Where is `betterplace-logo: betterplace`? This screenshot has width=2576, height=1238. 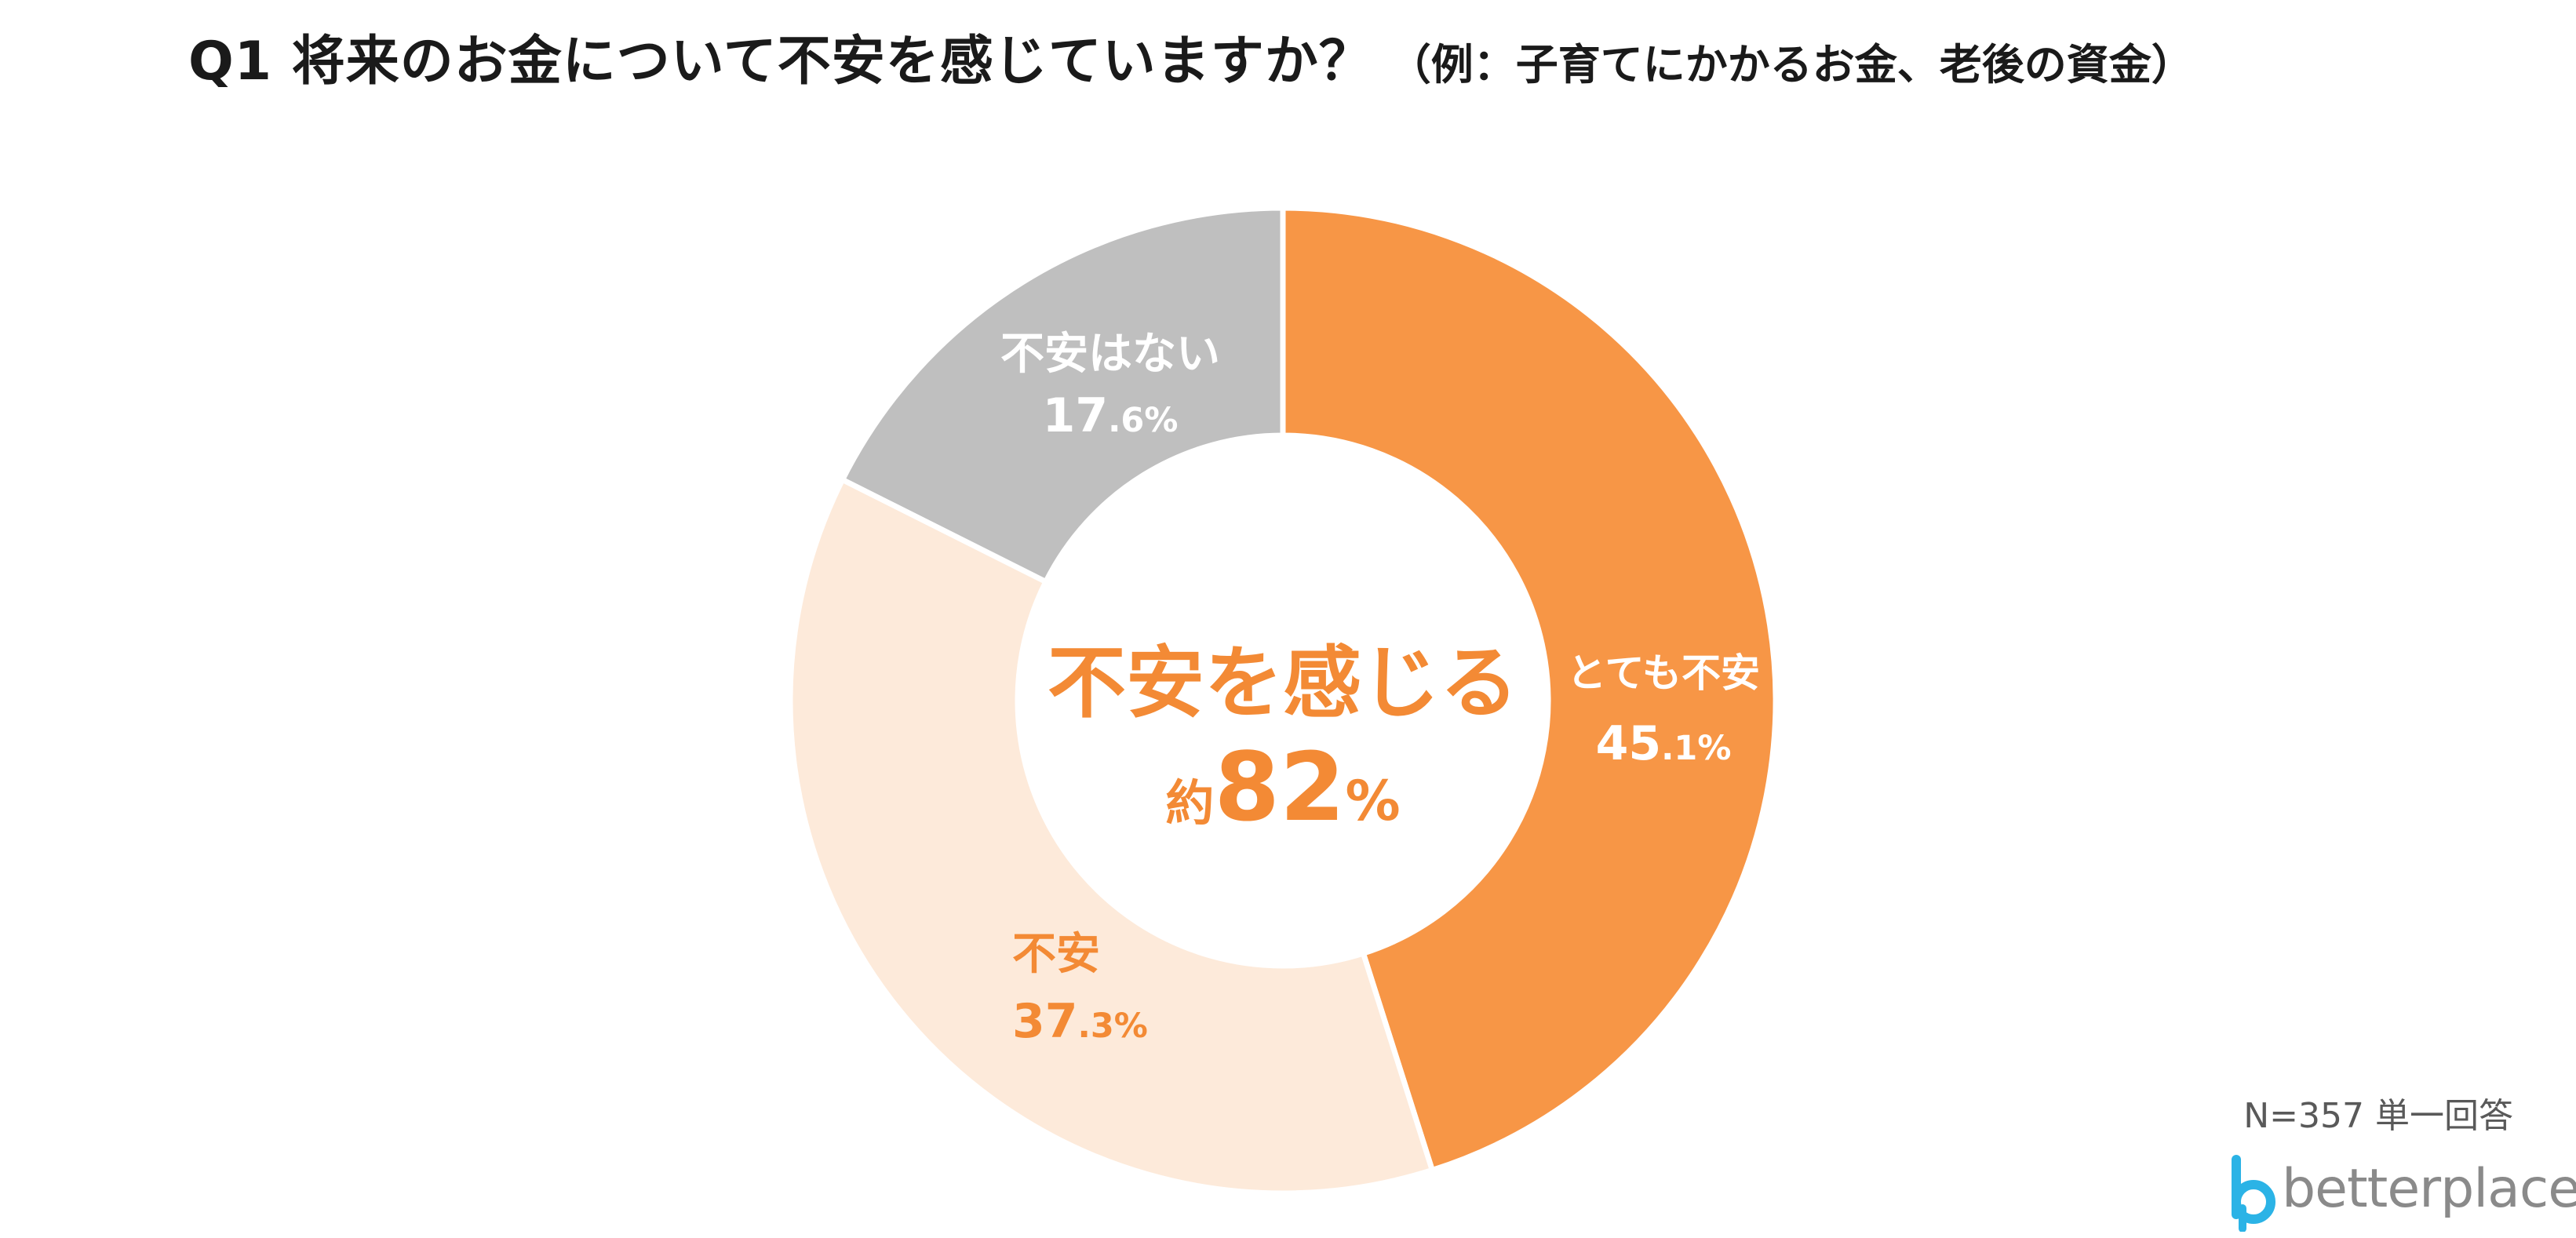 betterplace-logo: betterplace is located at coordinates (2401, 1192).